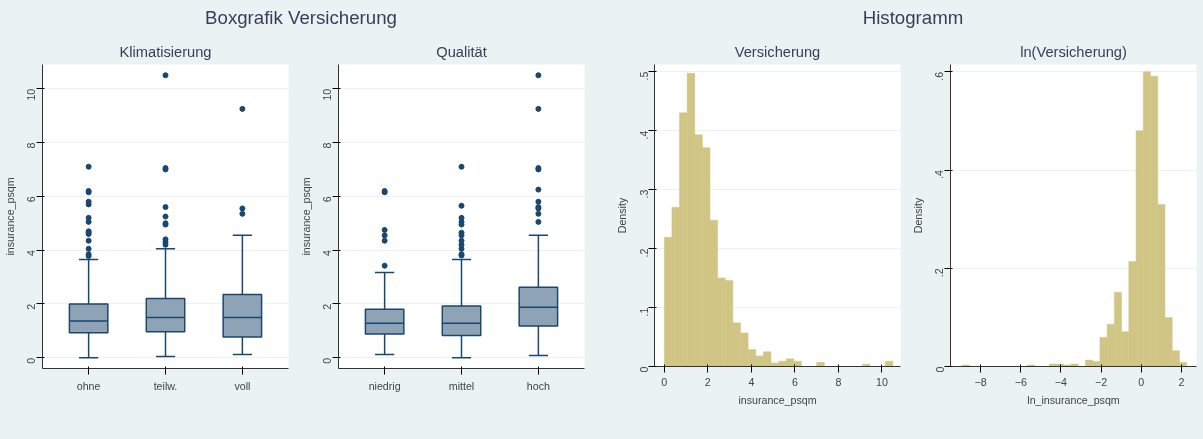 This screenshot has height=439, width=1203. I want to click on chart-subtitle: ln(Versicherung), so click(1073, 51).